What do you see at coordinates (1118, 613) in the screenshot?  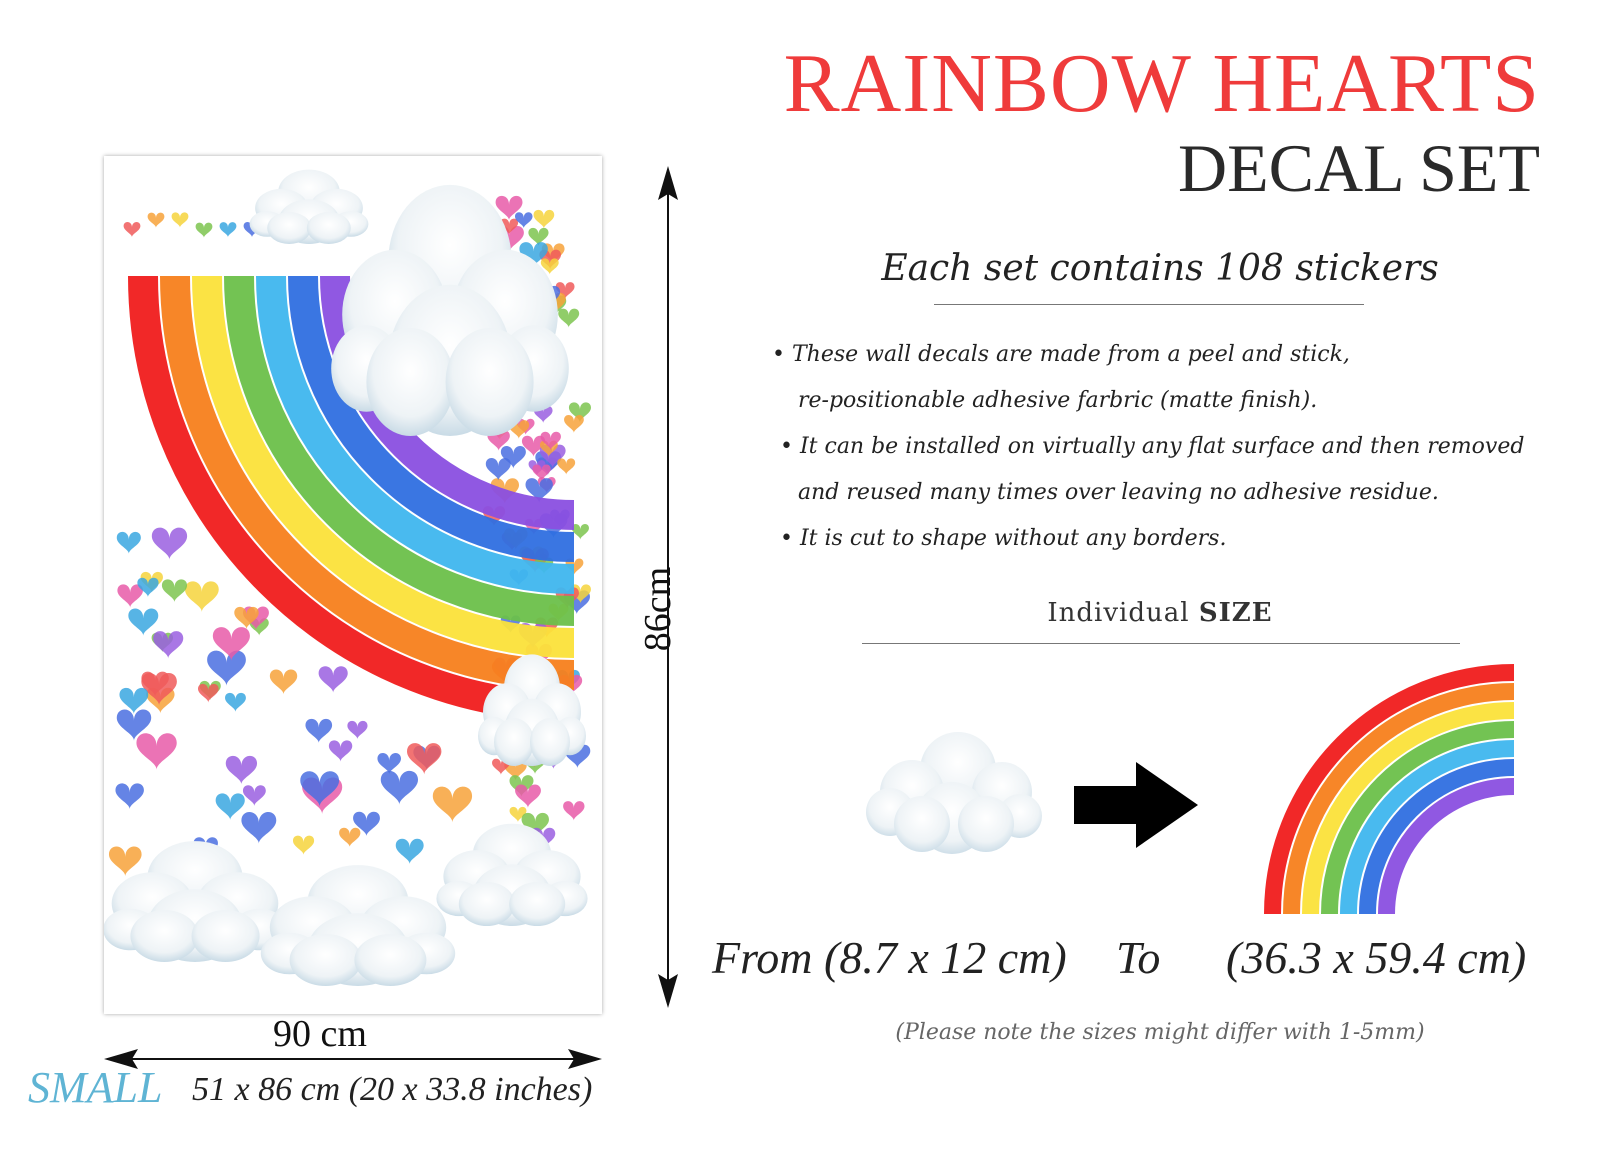 I see `individual-size-prefix: Individual` at bounding box center [1118, 613].